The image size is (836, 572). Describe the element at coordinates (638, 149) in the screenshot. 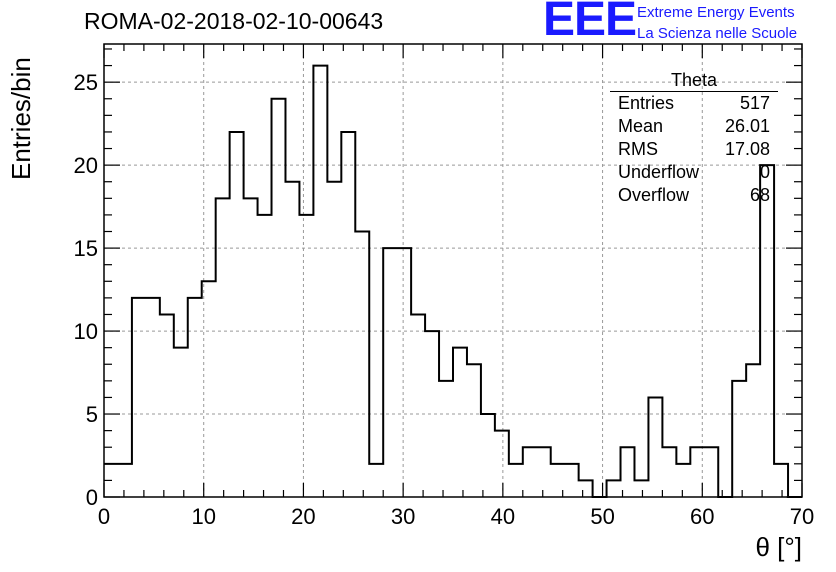

I see `stats-label: RMS` at that location.